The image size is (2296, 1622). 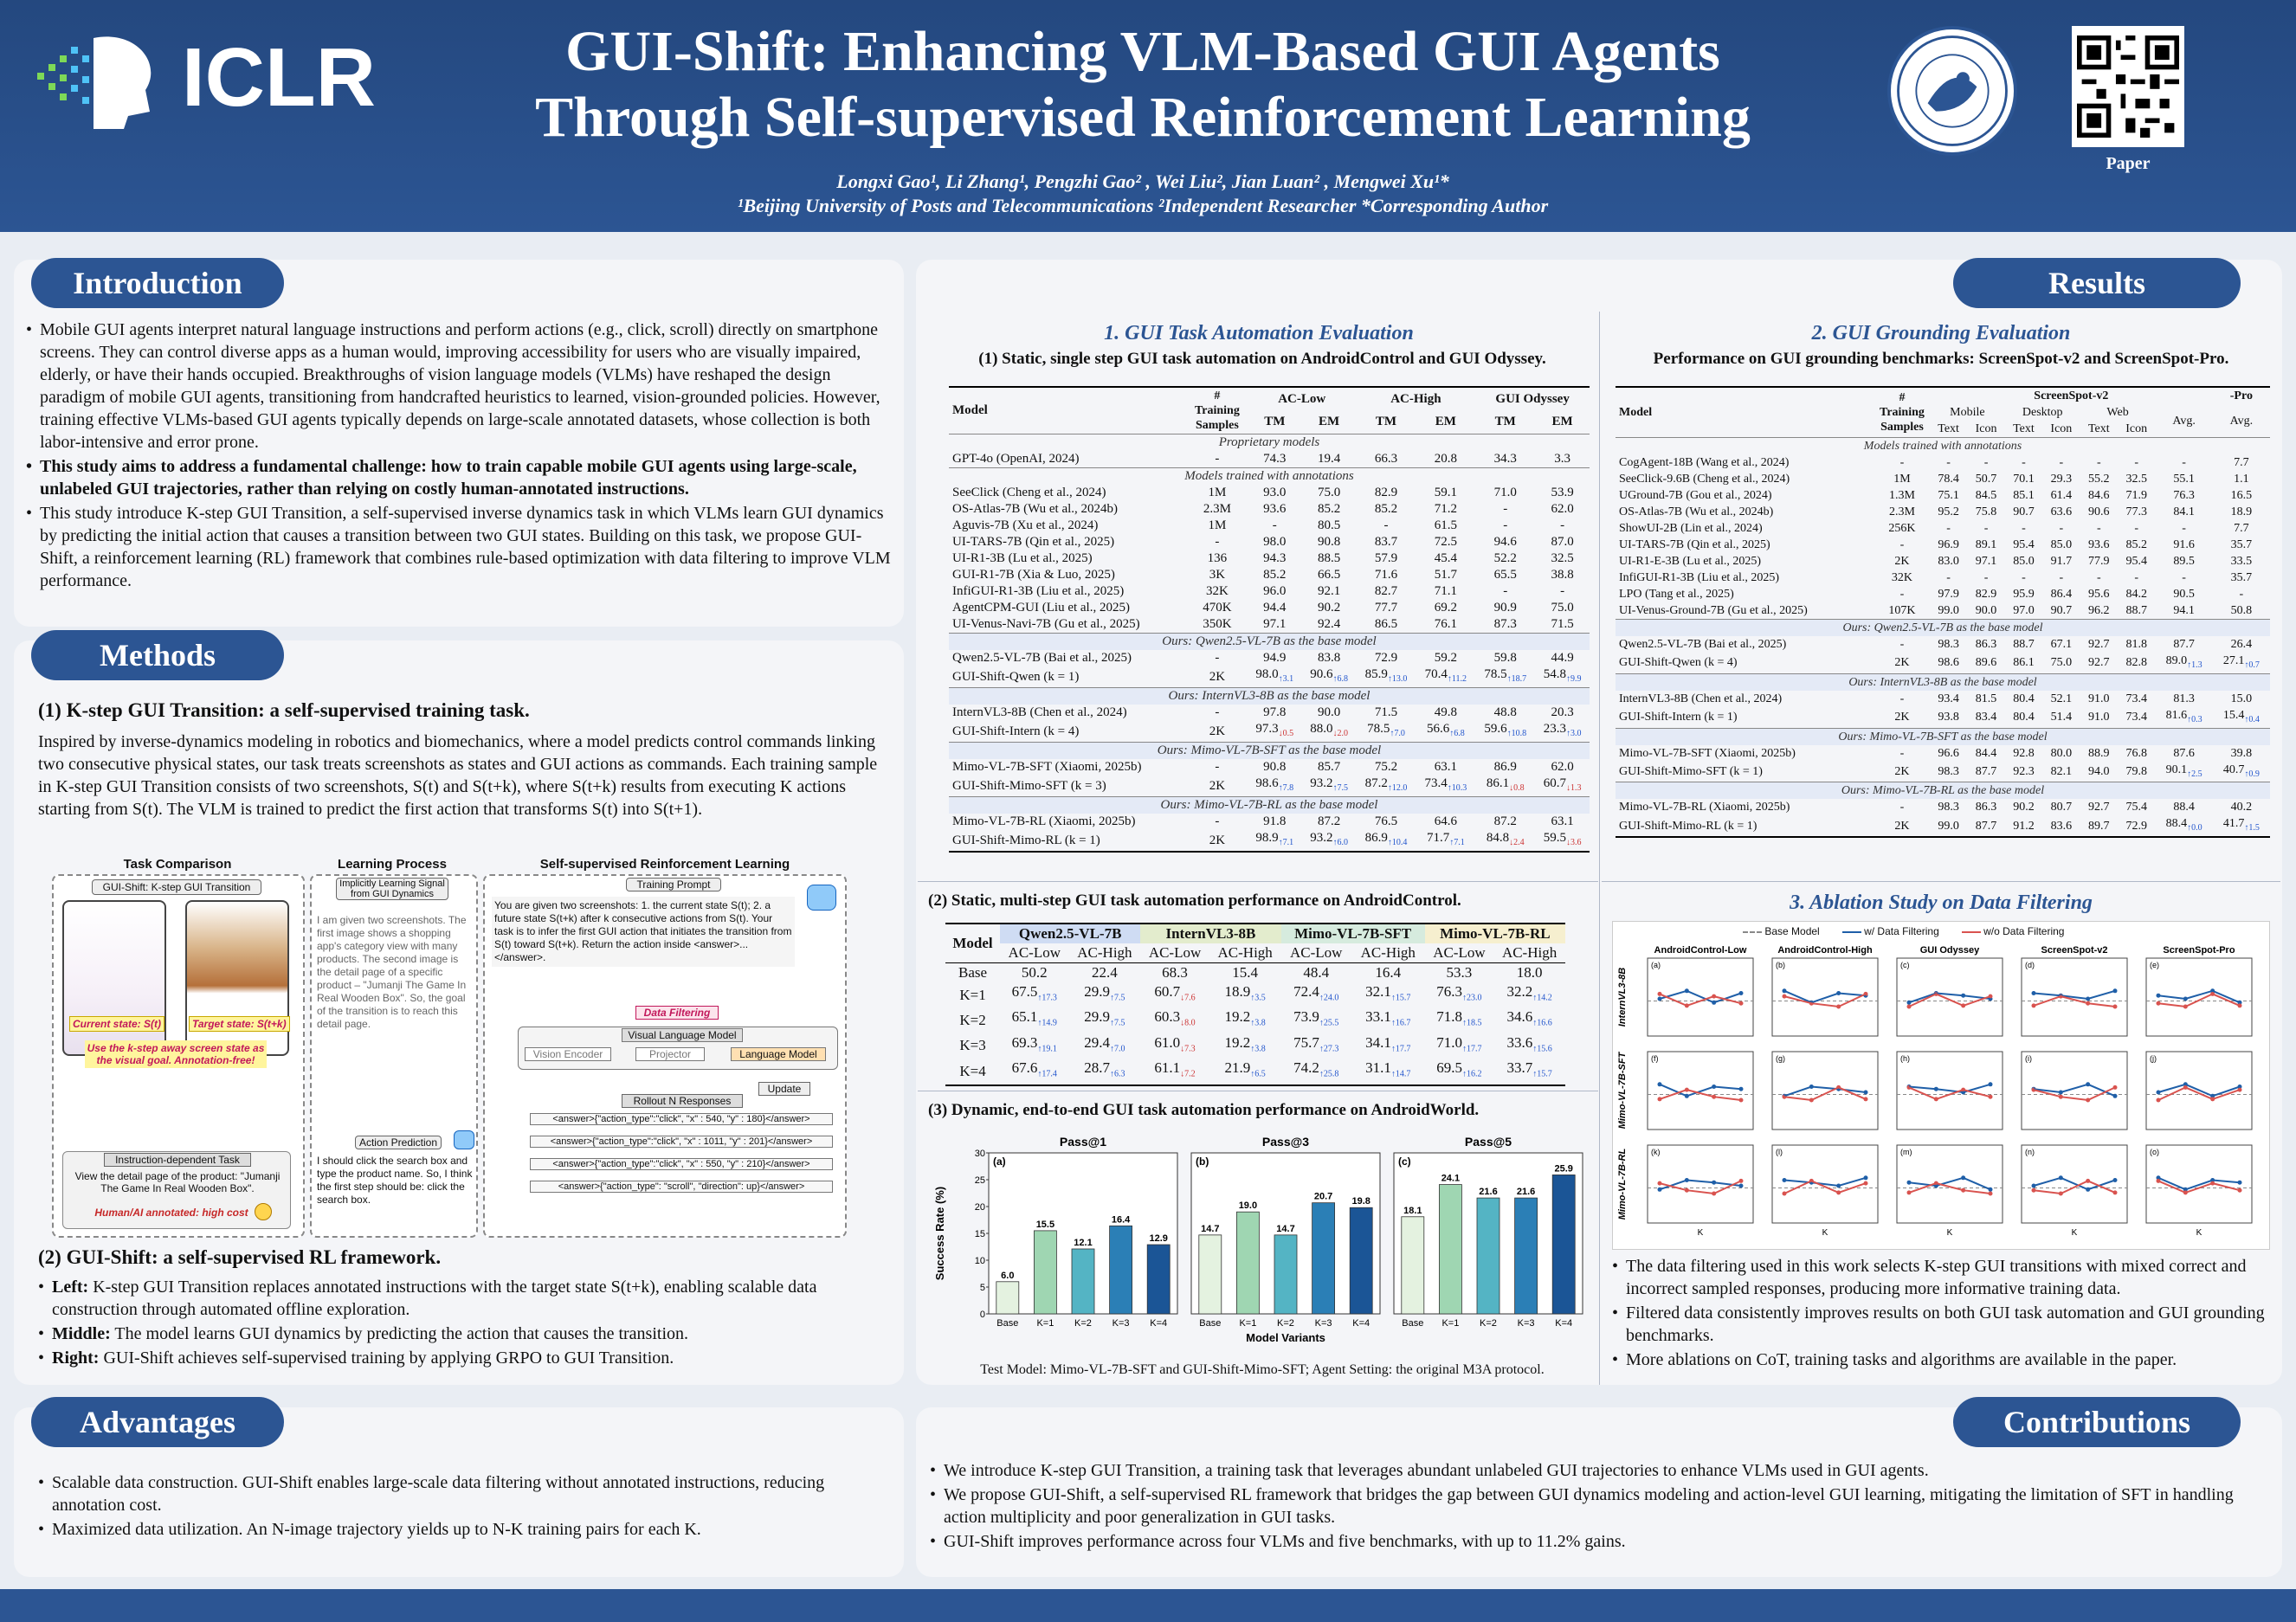 I want to click on table-cell: 69.2, so click(x=1445, y=608).